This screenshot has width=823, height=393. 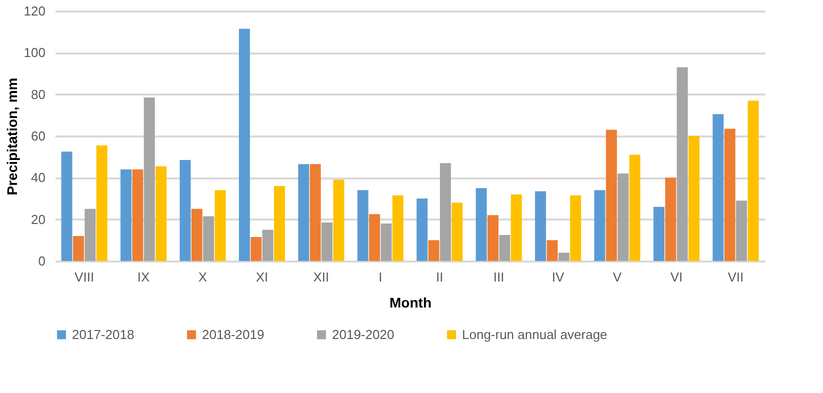 I want to click on y-tick-label: 20, so click(x=38, y=219).